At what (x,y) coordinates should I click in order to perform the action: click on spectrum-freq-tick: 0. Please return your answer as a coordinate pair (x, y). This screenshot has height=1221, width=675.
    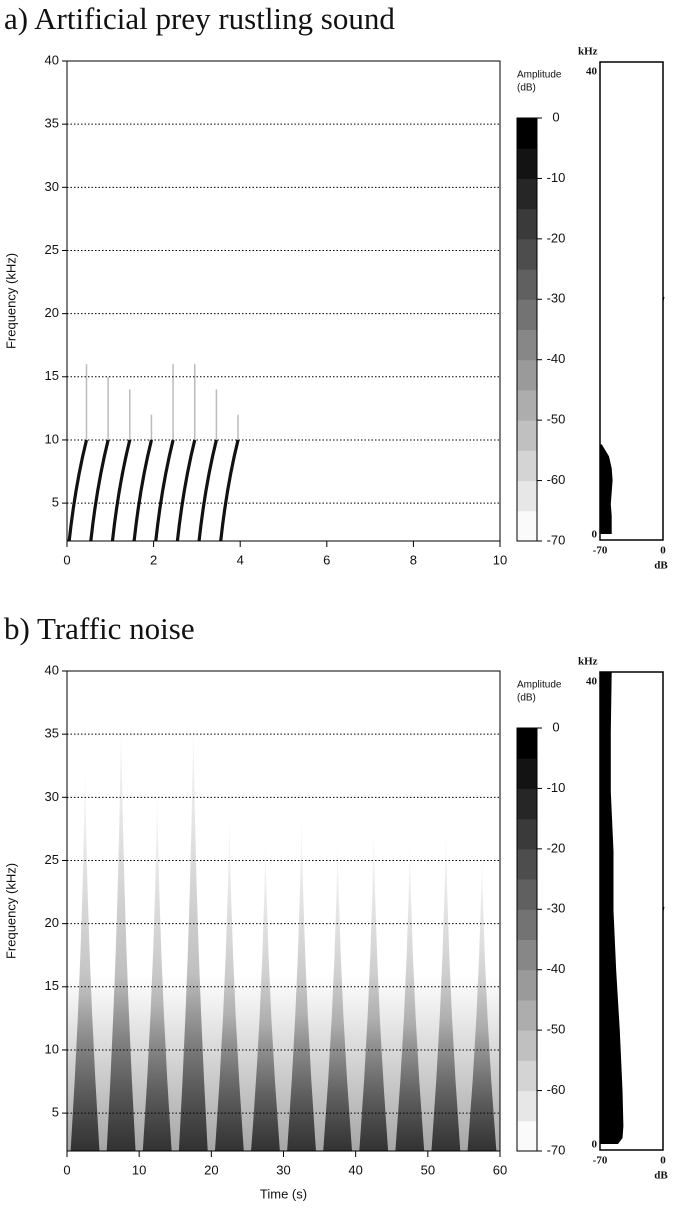
    Looking at the image, I should click on (595, 1145).